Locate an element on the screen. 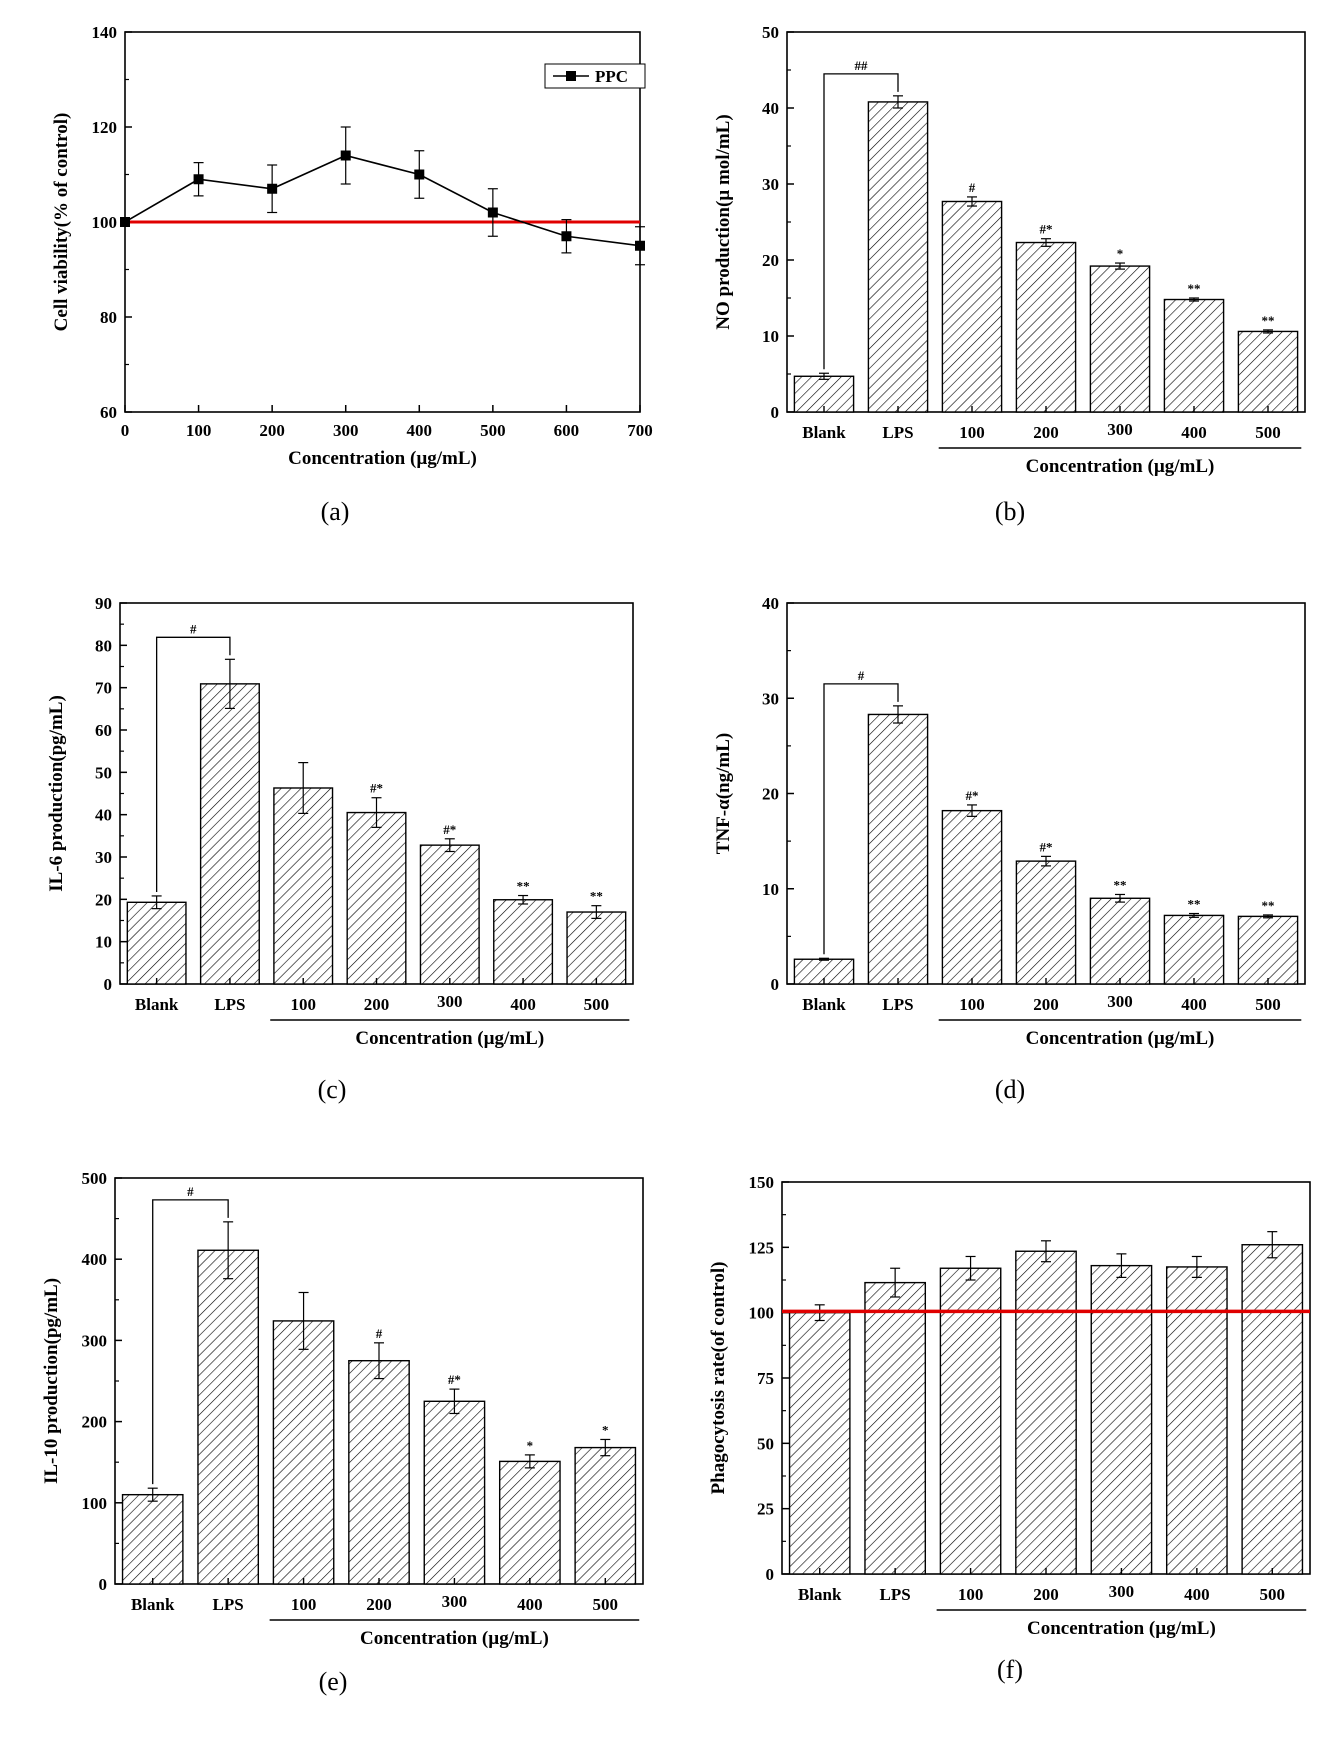  y-tick-label: 150 is located at coordinates (762, 1182).